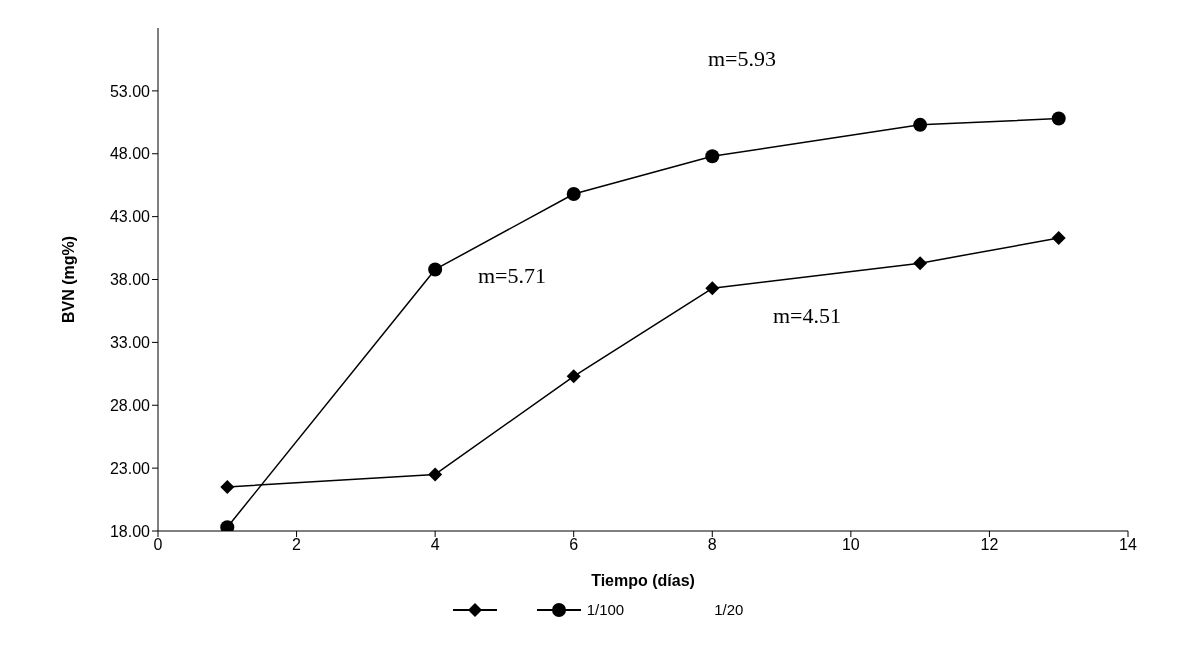  Describe the element at coordinates (130, 531) in the screenshot. I see `y-tick-label: 18.00` at that location.